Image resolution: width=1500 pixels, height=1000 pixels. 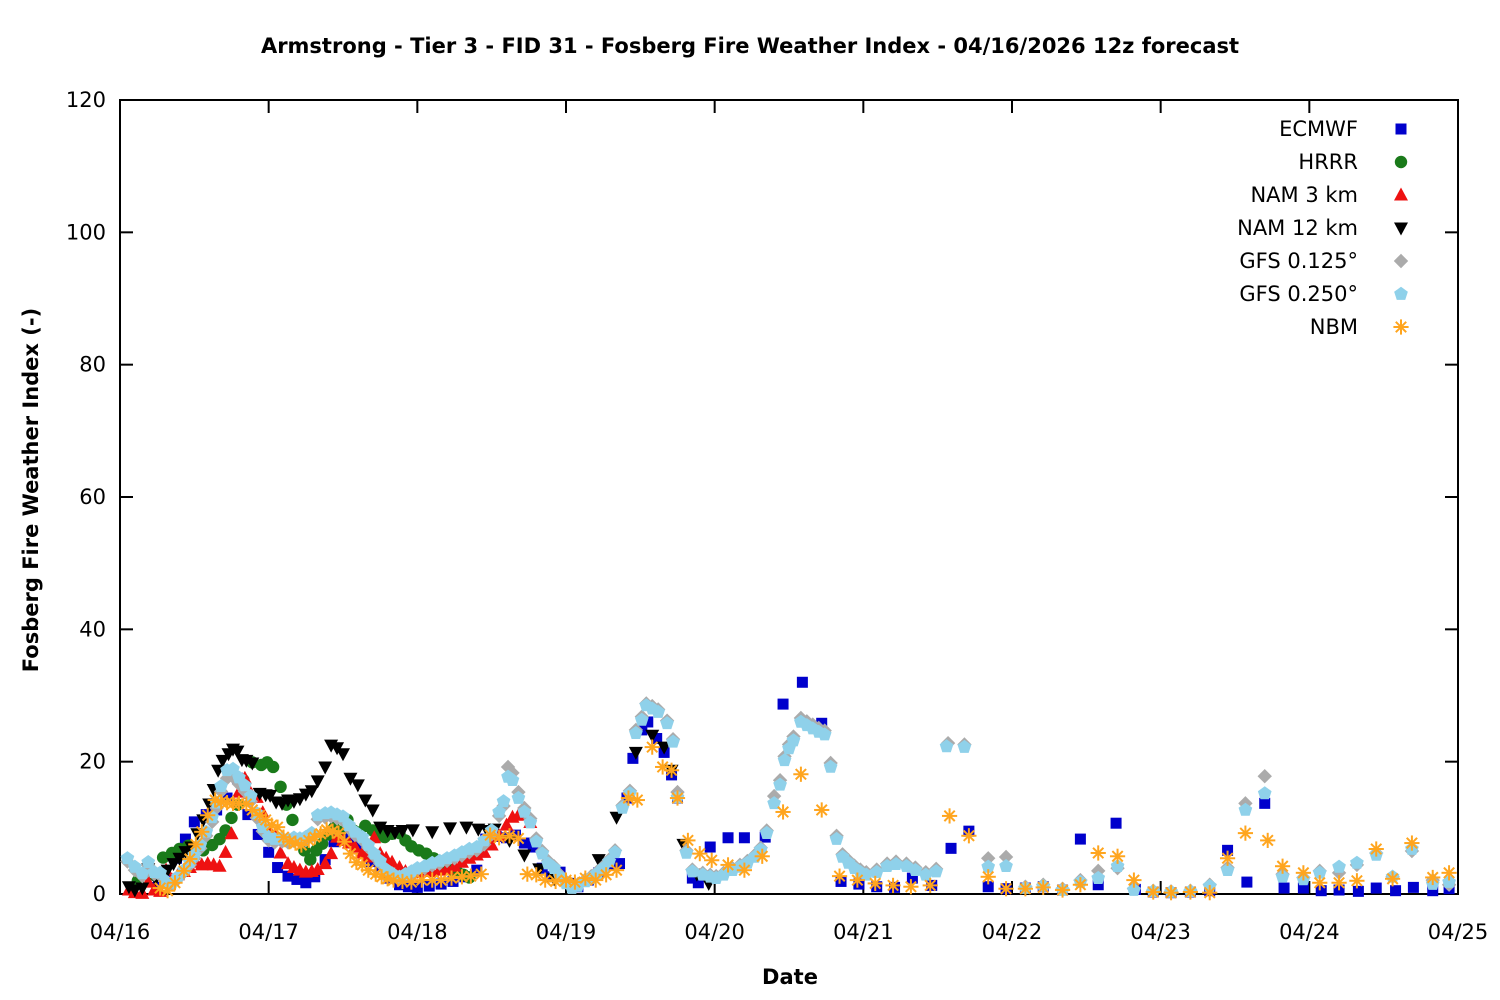 I want to click on legend-label: GFS 0.250°, so click(x=1298, y=293).